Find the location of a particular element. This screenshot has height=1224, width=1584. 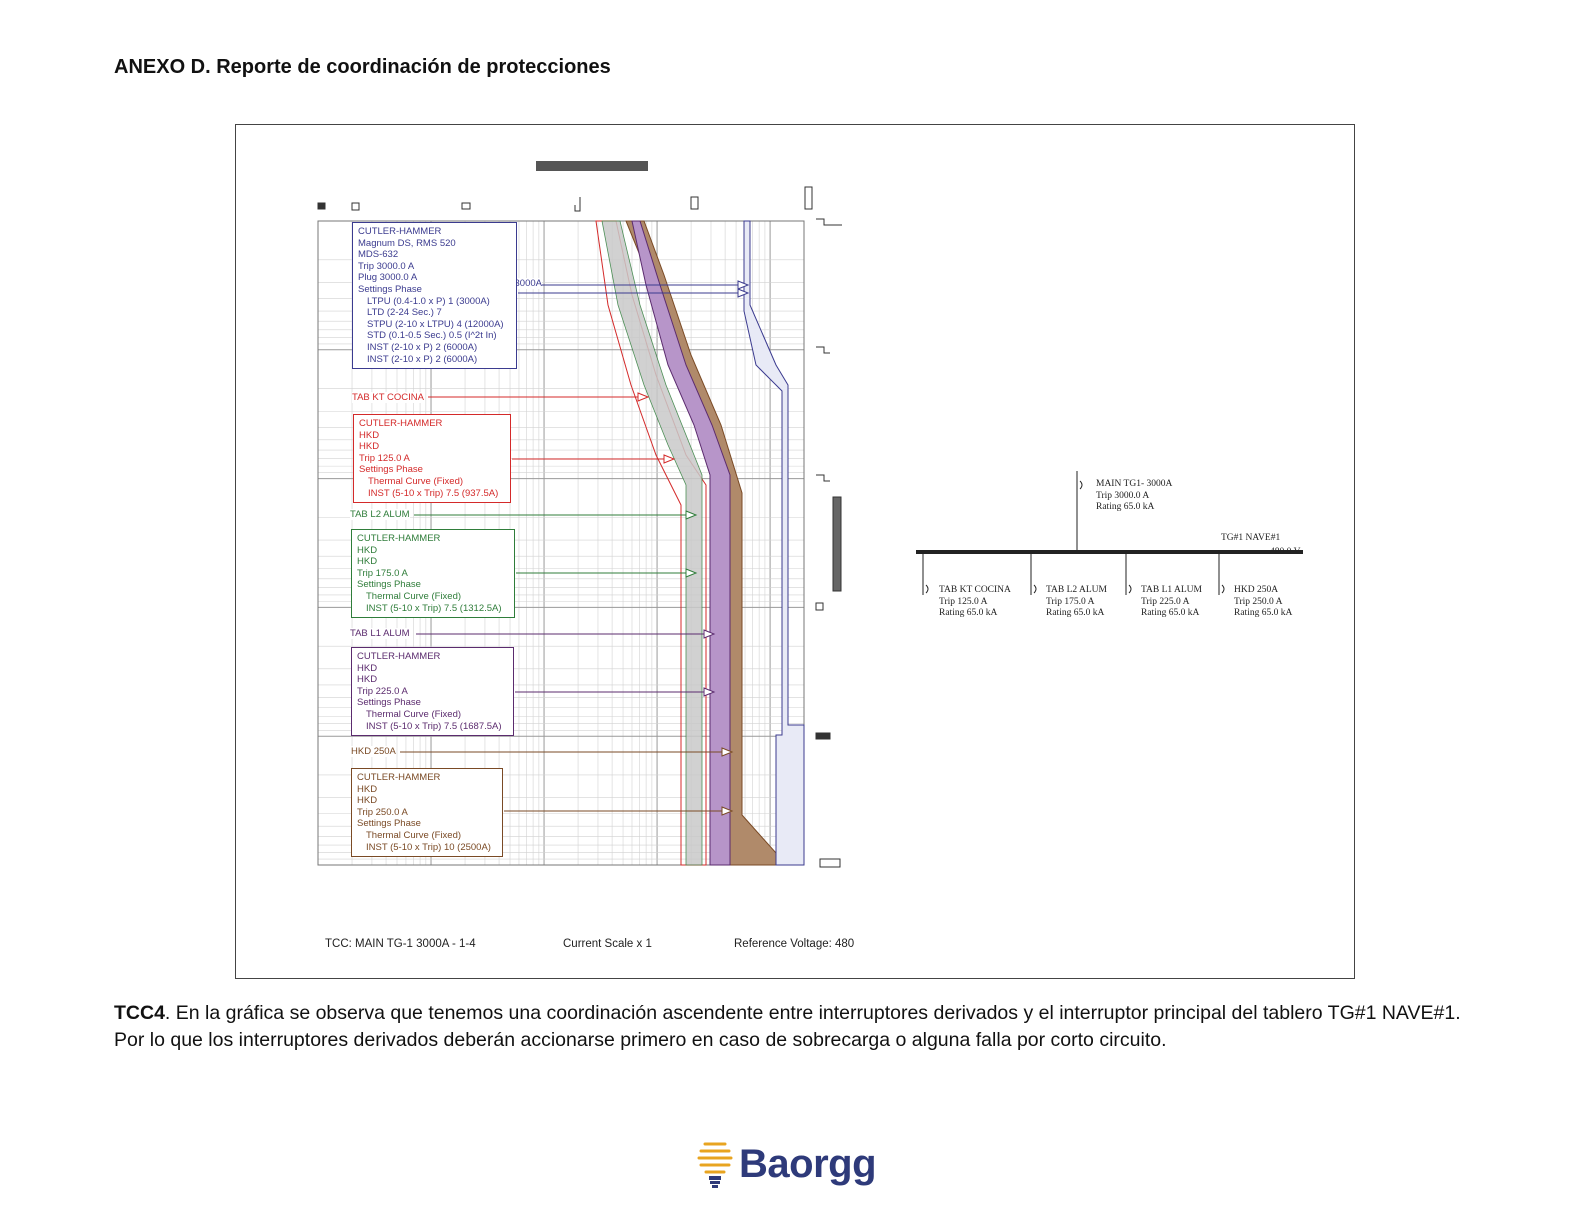

footer-tcc: TCC: MAIN TG-1 3000A - 1-4 is located at coordinates (400, 944).